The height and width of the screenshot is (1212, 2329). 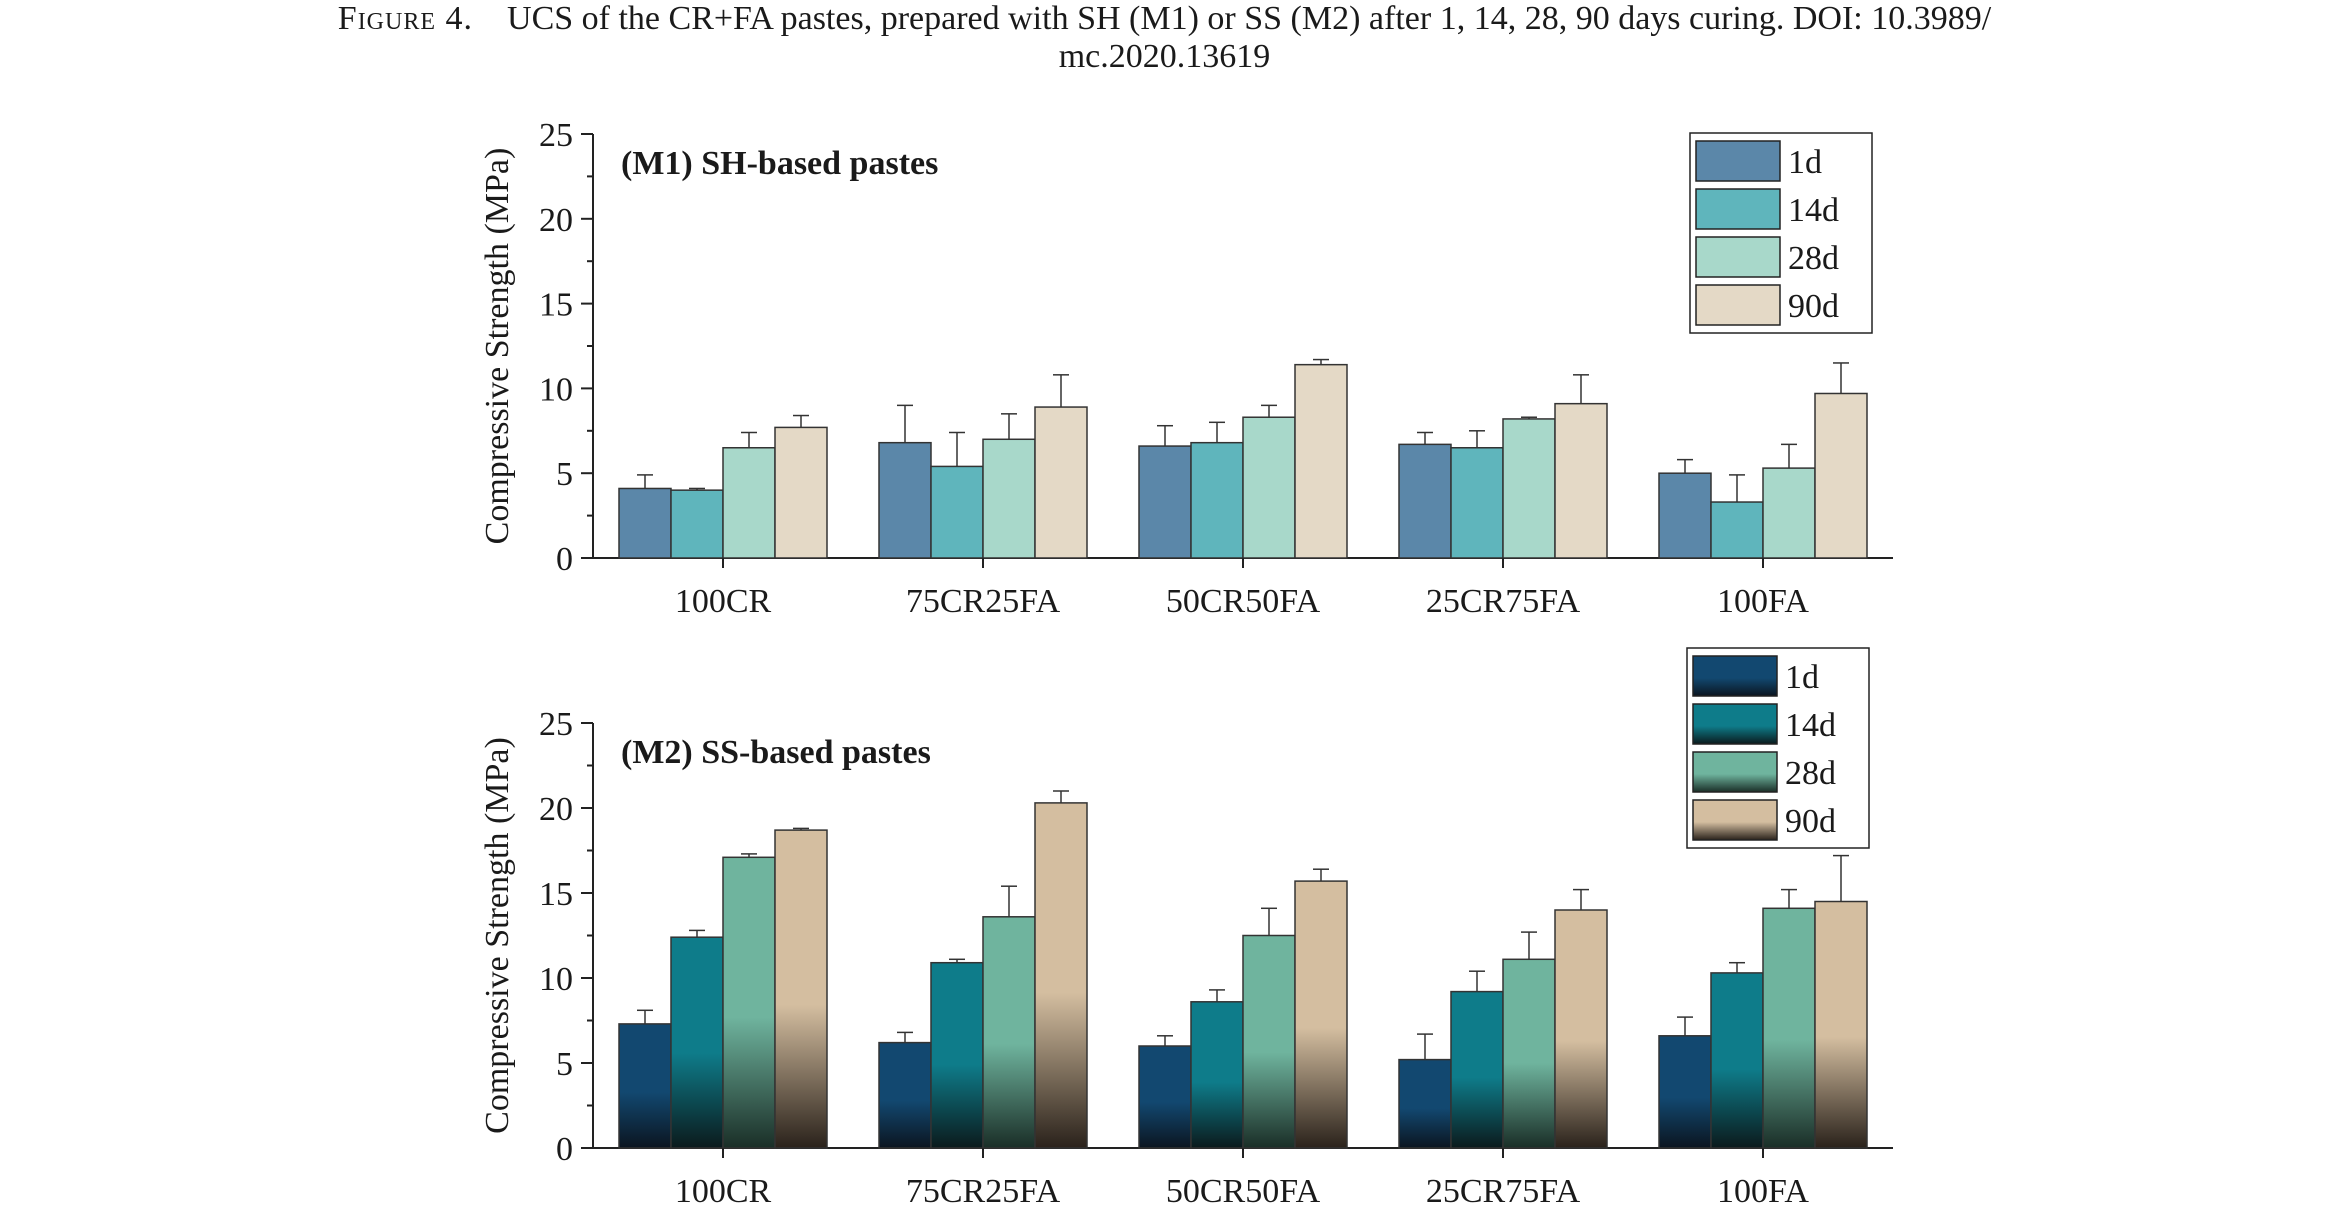 I want to click on figure-label: Figure 4., so click(x=405, y=18).